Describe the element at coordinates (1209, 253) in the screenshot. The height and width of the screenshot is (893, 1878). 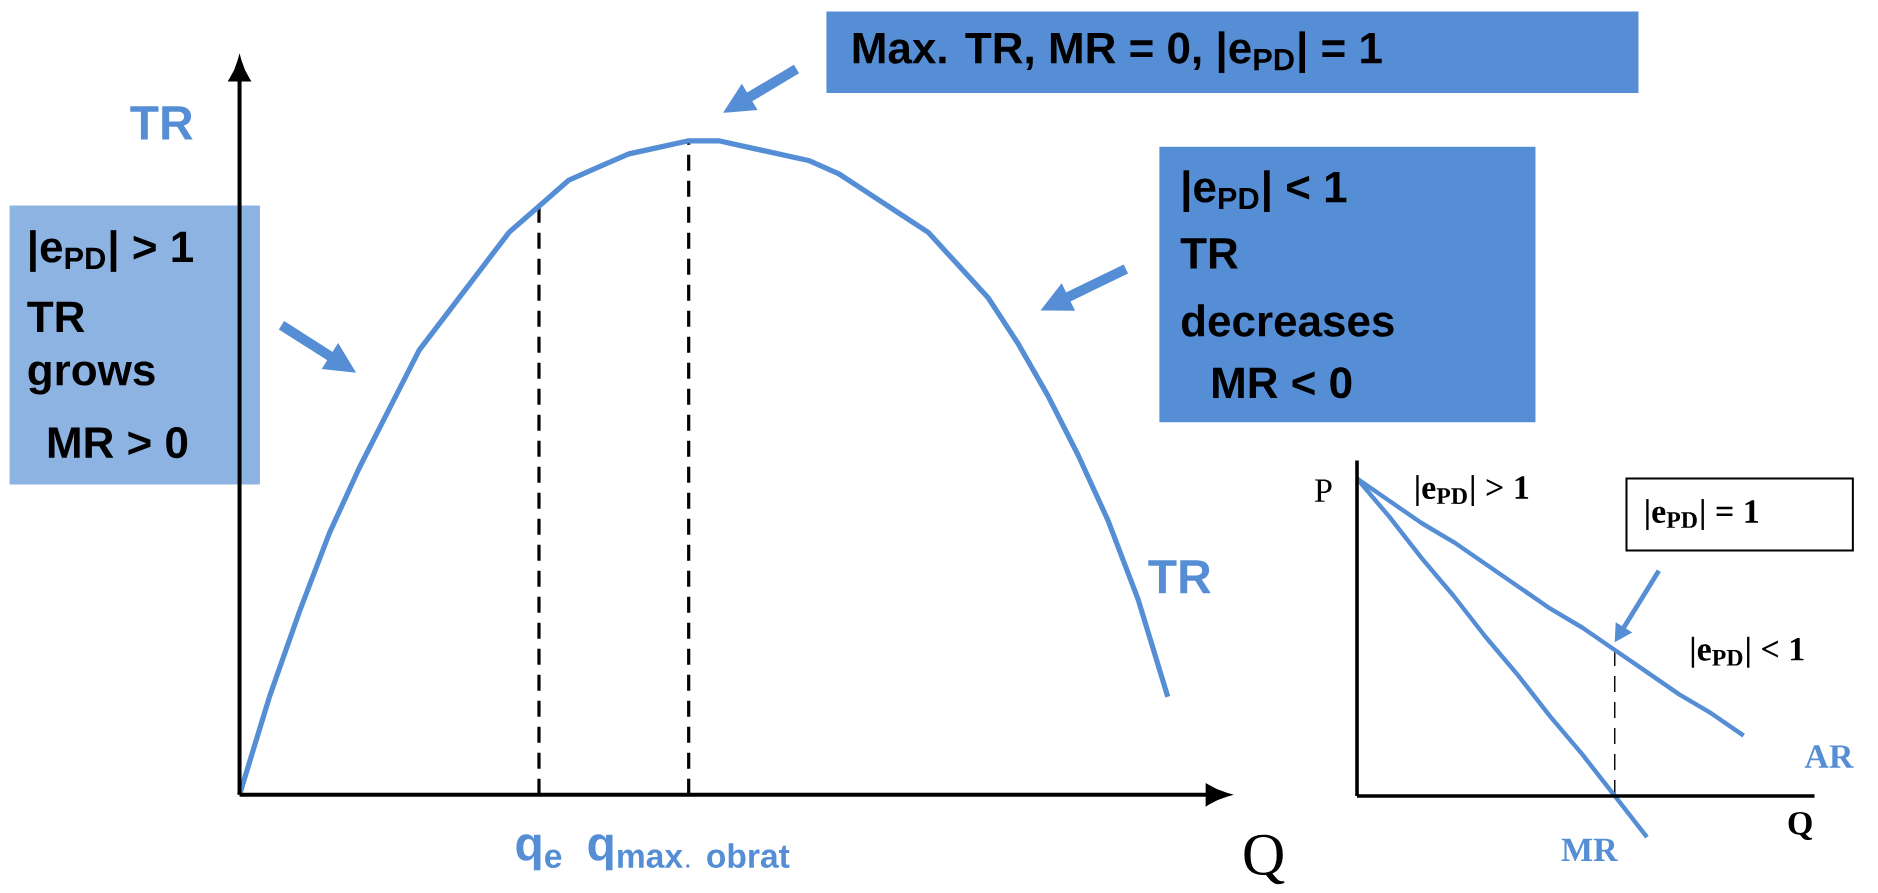
I see `annotation: TR` at that location.